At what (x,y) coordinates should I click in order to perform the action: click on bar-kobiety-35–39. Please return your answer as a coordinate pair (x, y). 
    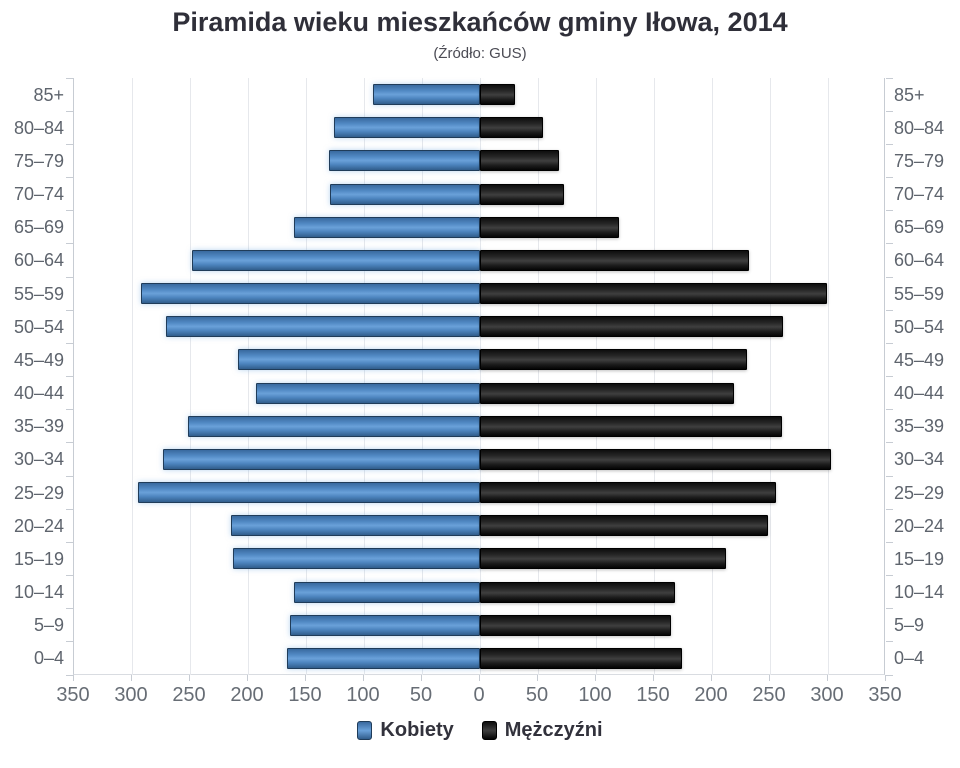
    Looking at the image, I should click on (333, 426).